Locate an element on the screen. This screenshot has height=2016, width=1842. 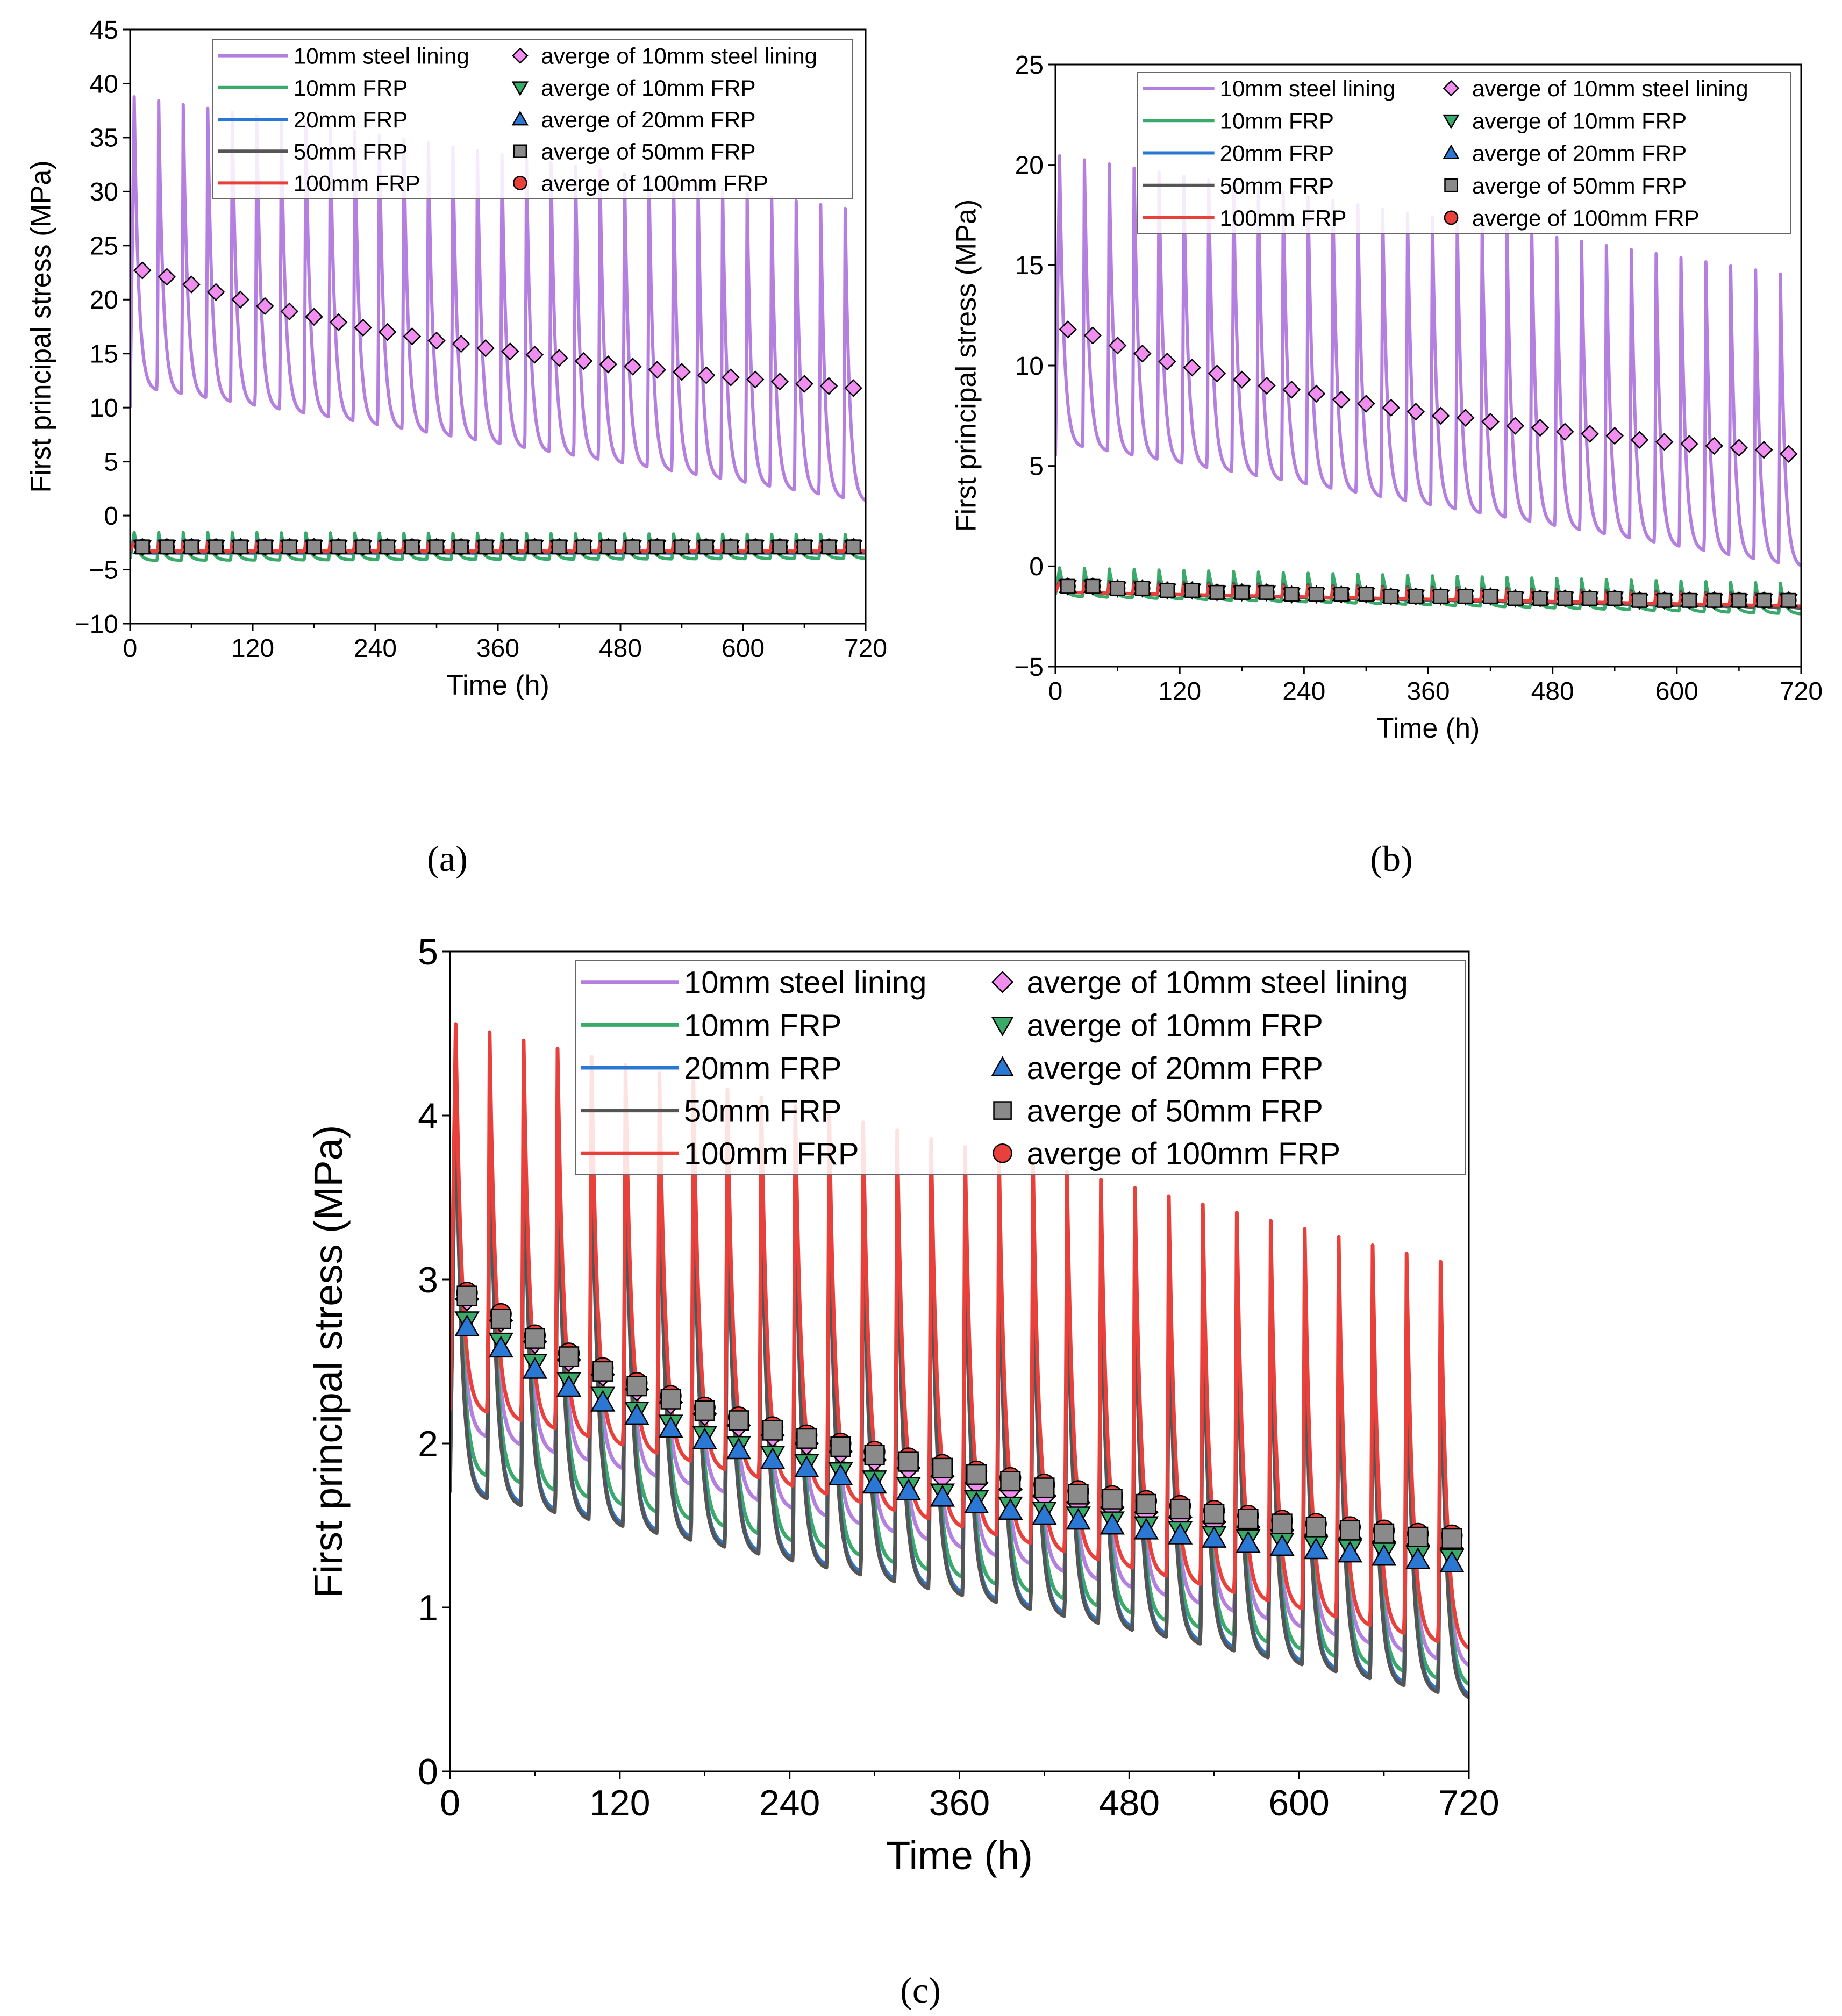
y-axis-label-a: First principal stress (MPa) is located at coordinates (42, 326).